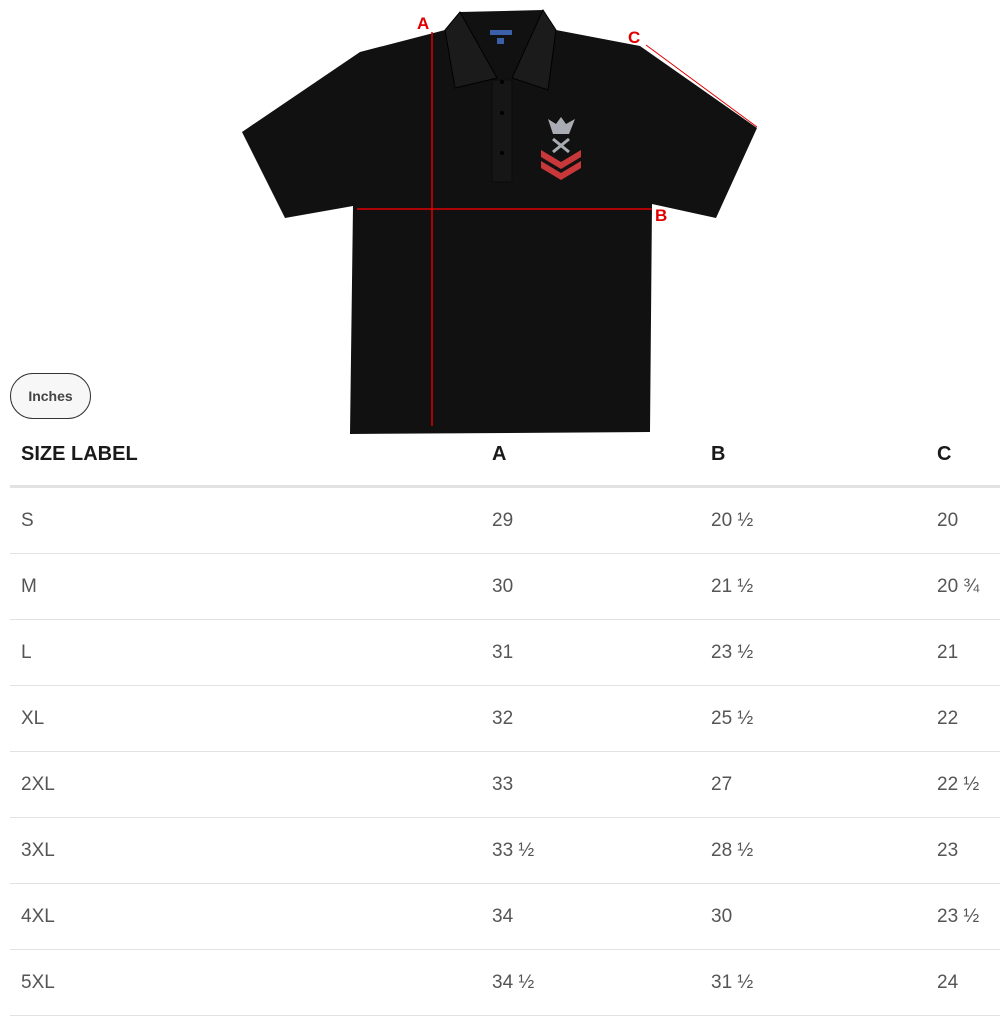  I want to click on cell-size: M, so click(29, 586).